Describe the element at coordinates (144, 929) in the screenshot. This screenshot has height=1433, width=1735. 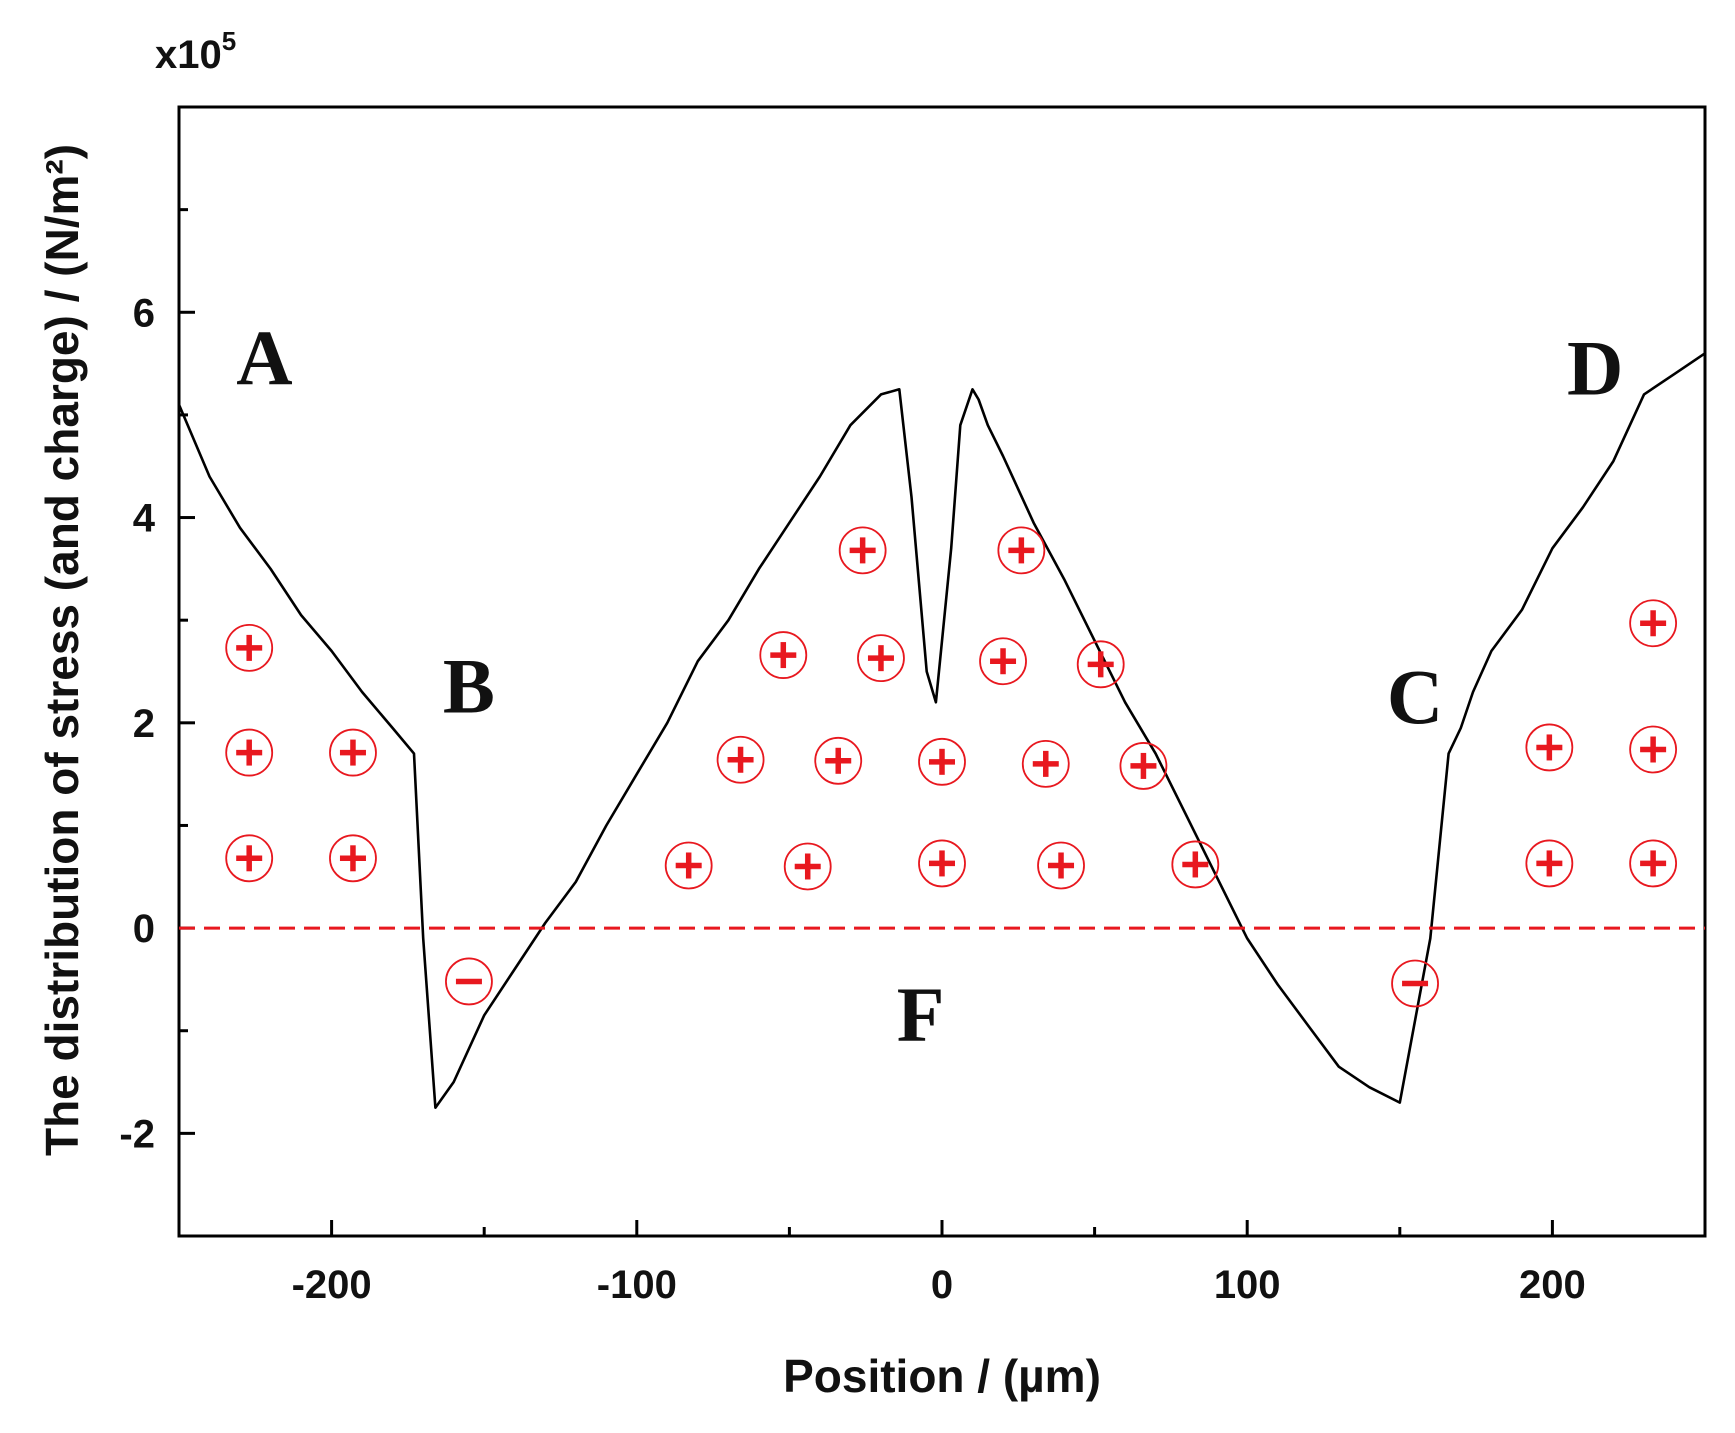
I see `y-tick-label: 0` at that location.